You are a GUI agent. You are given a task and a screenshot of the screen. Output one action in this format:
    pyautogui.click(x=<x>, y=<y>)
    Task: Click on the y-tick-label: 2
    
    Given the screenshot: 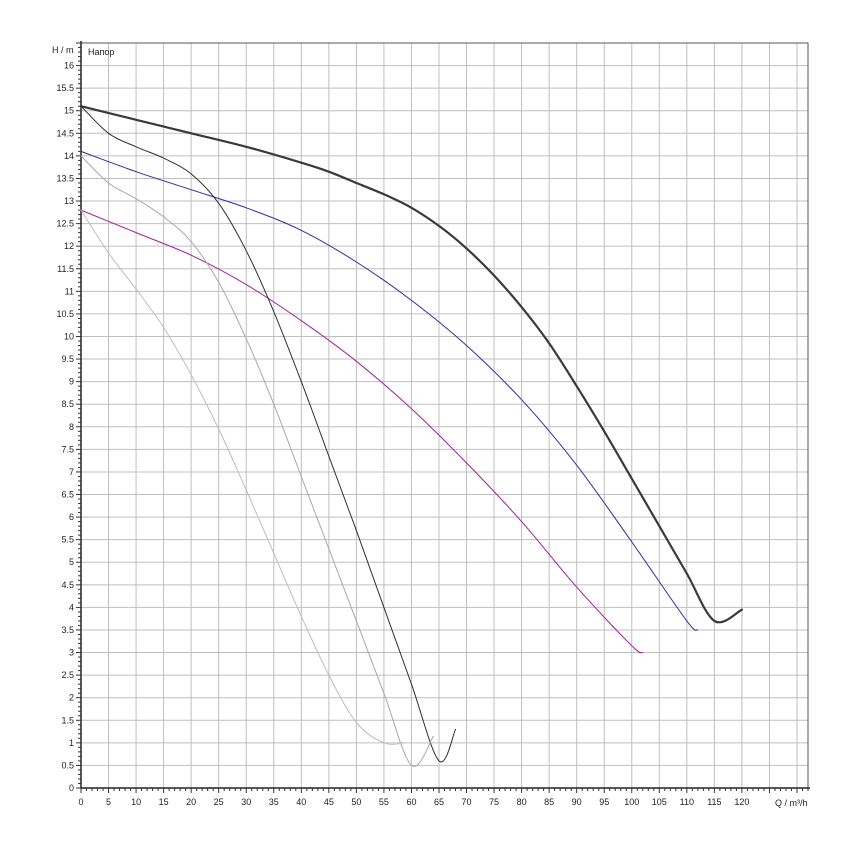 What is the action you would take?
    pyautogui.click(x=71, y=698)
    